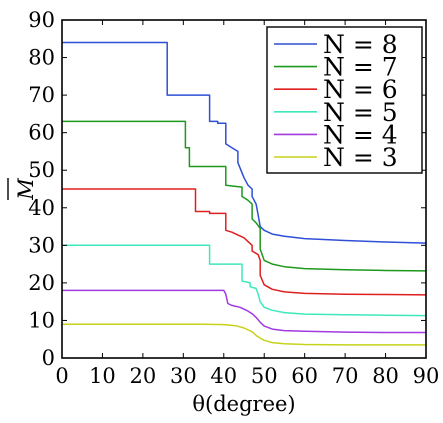 The image size is (443, 423). I want to click on x-tick-label: 50, so click(264, 376).